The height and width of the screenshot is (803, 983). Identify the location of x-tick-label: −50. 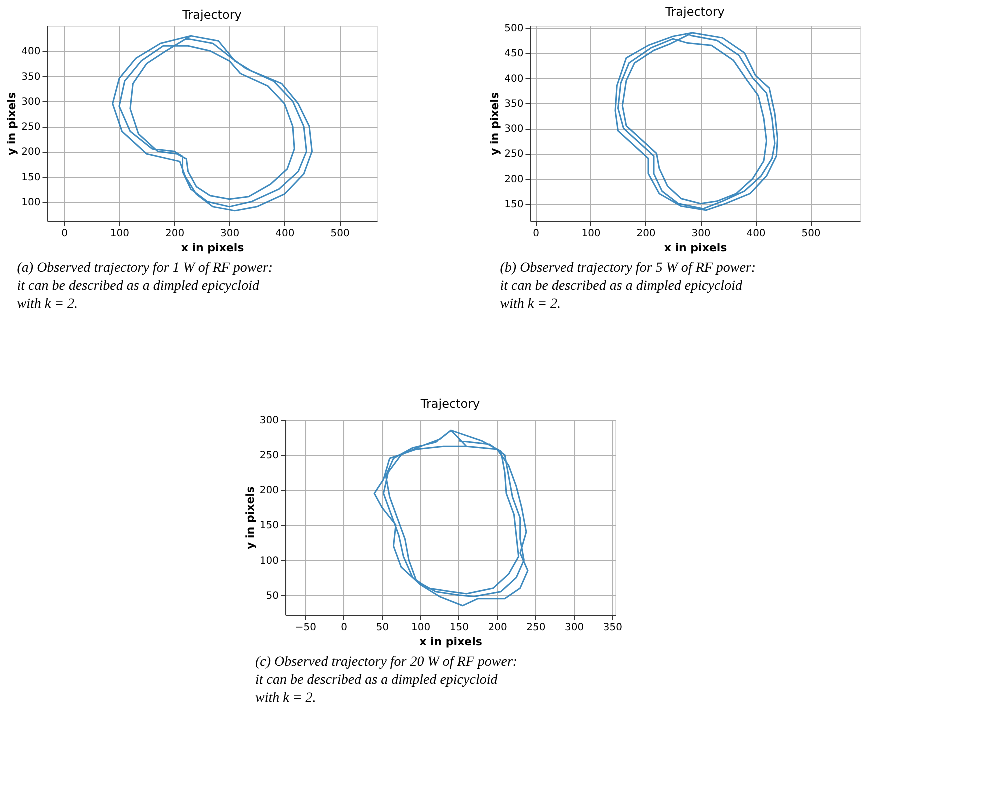
(306, 628).